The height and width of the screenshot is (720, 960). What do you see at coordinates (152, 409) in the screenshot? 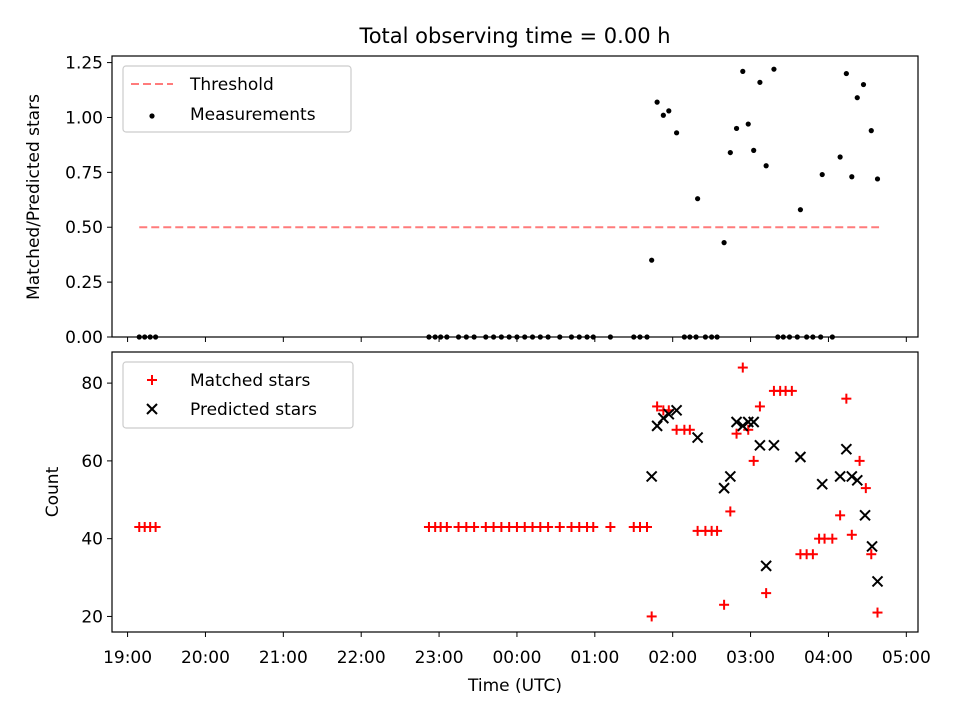
I see `legend-predicted-swatch` at bounding box center [152, 409].